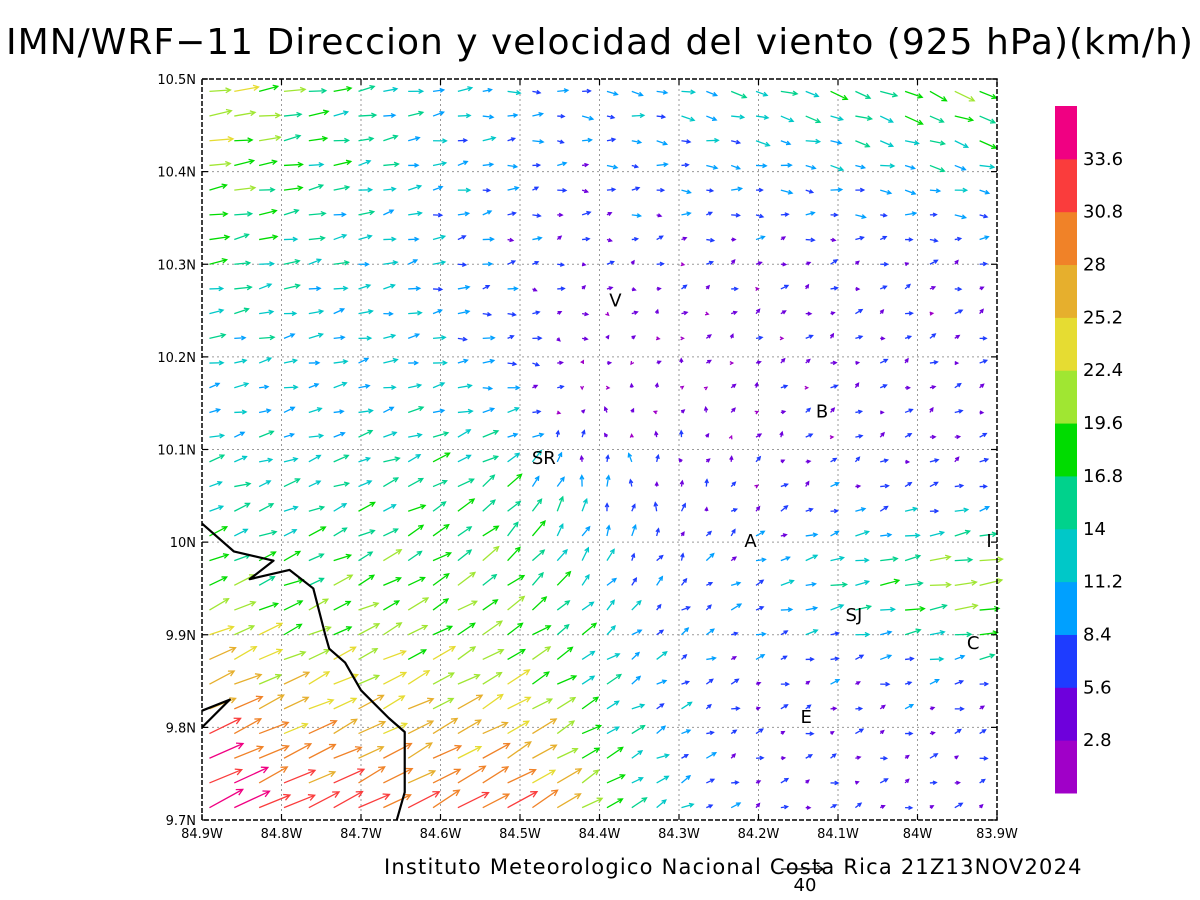 The image size is (1200, 900). I want to click on city-label: C, so click(973, 643).